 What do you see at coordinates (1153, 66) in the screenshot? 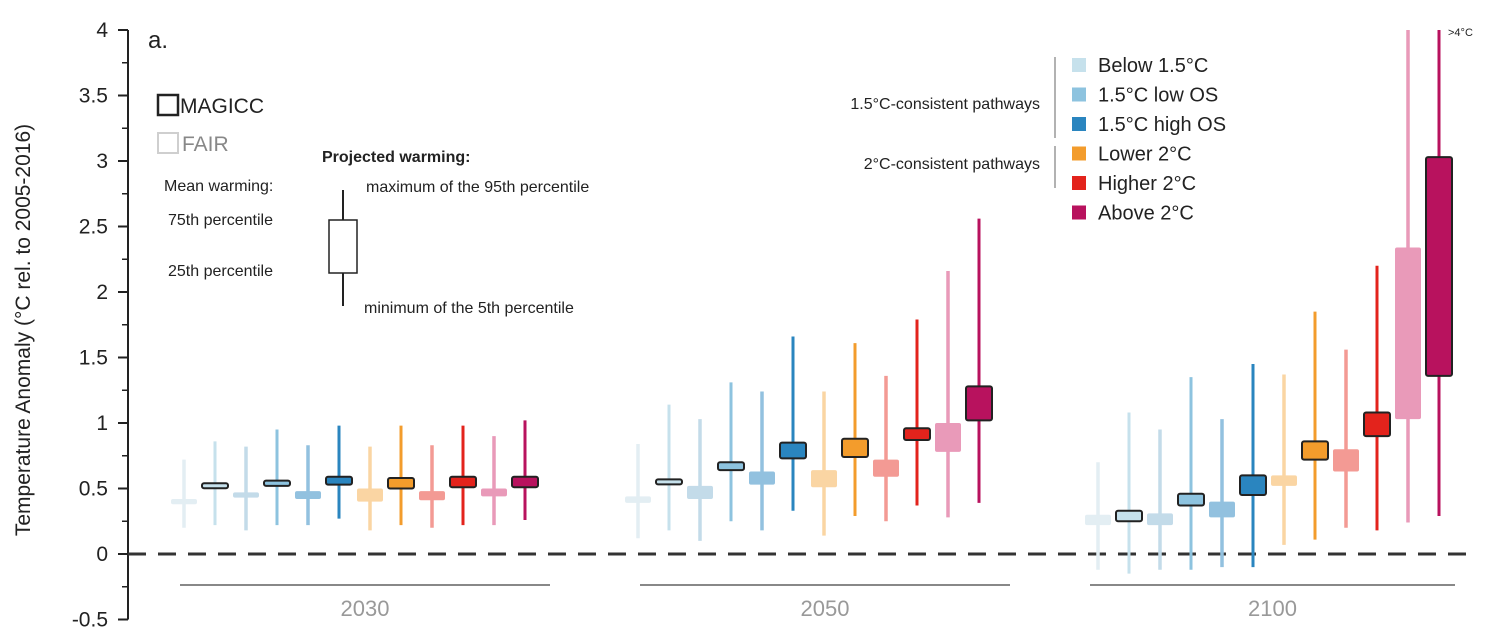
I see `legend-label: Below 1.5°C` at bounding box center [1153, 66].